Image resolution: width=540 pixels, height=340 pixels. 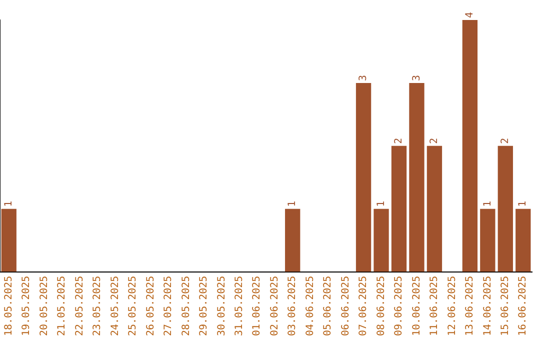 I want to click on x-tick-label: 11.06.2025, so click(x=434, y=306).